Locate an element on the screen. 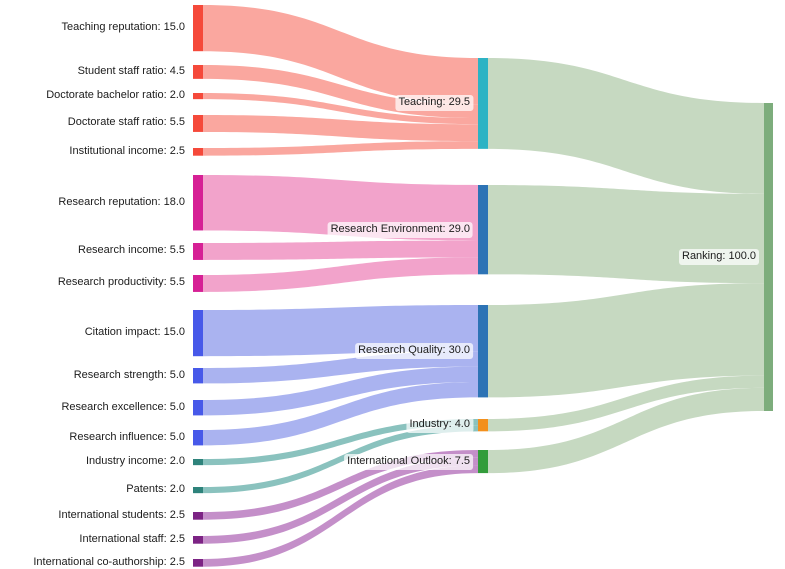 The image size is (785, 569). sankey-node-research_excellence is located at coordinates (198, 408).